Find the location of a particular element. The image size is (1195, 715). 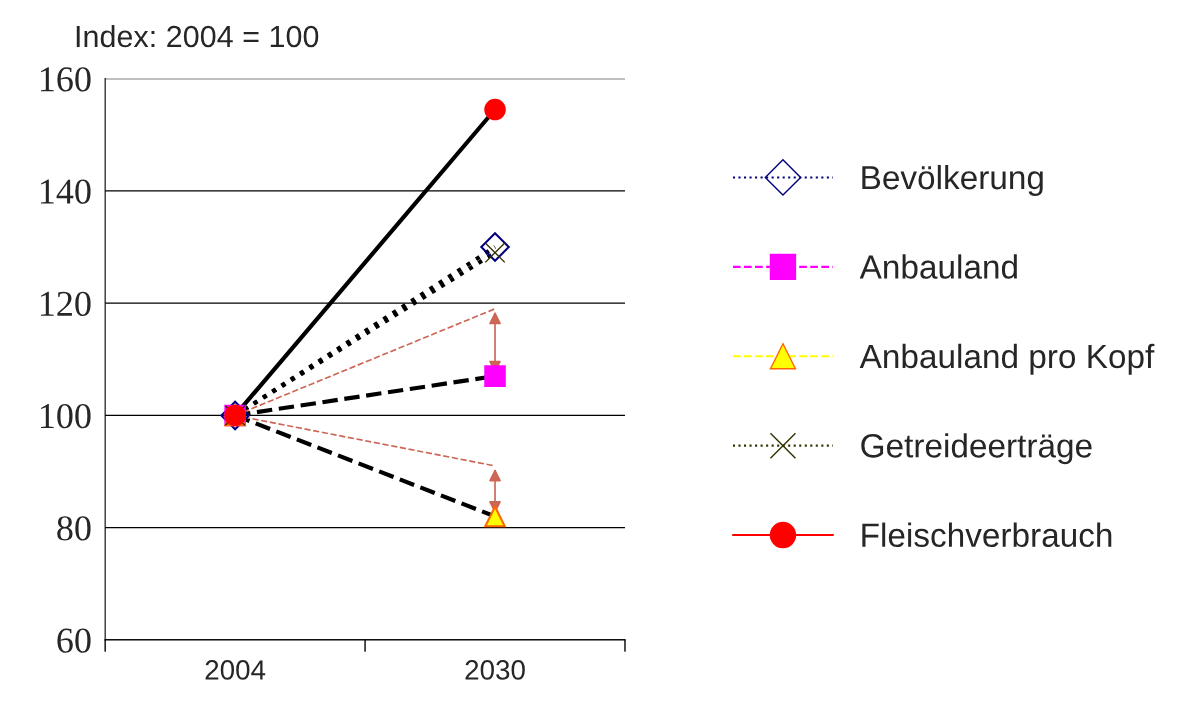

y-tick-label: 120 is located at coordinates (65, 304).